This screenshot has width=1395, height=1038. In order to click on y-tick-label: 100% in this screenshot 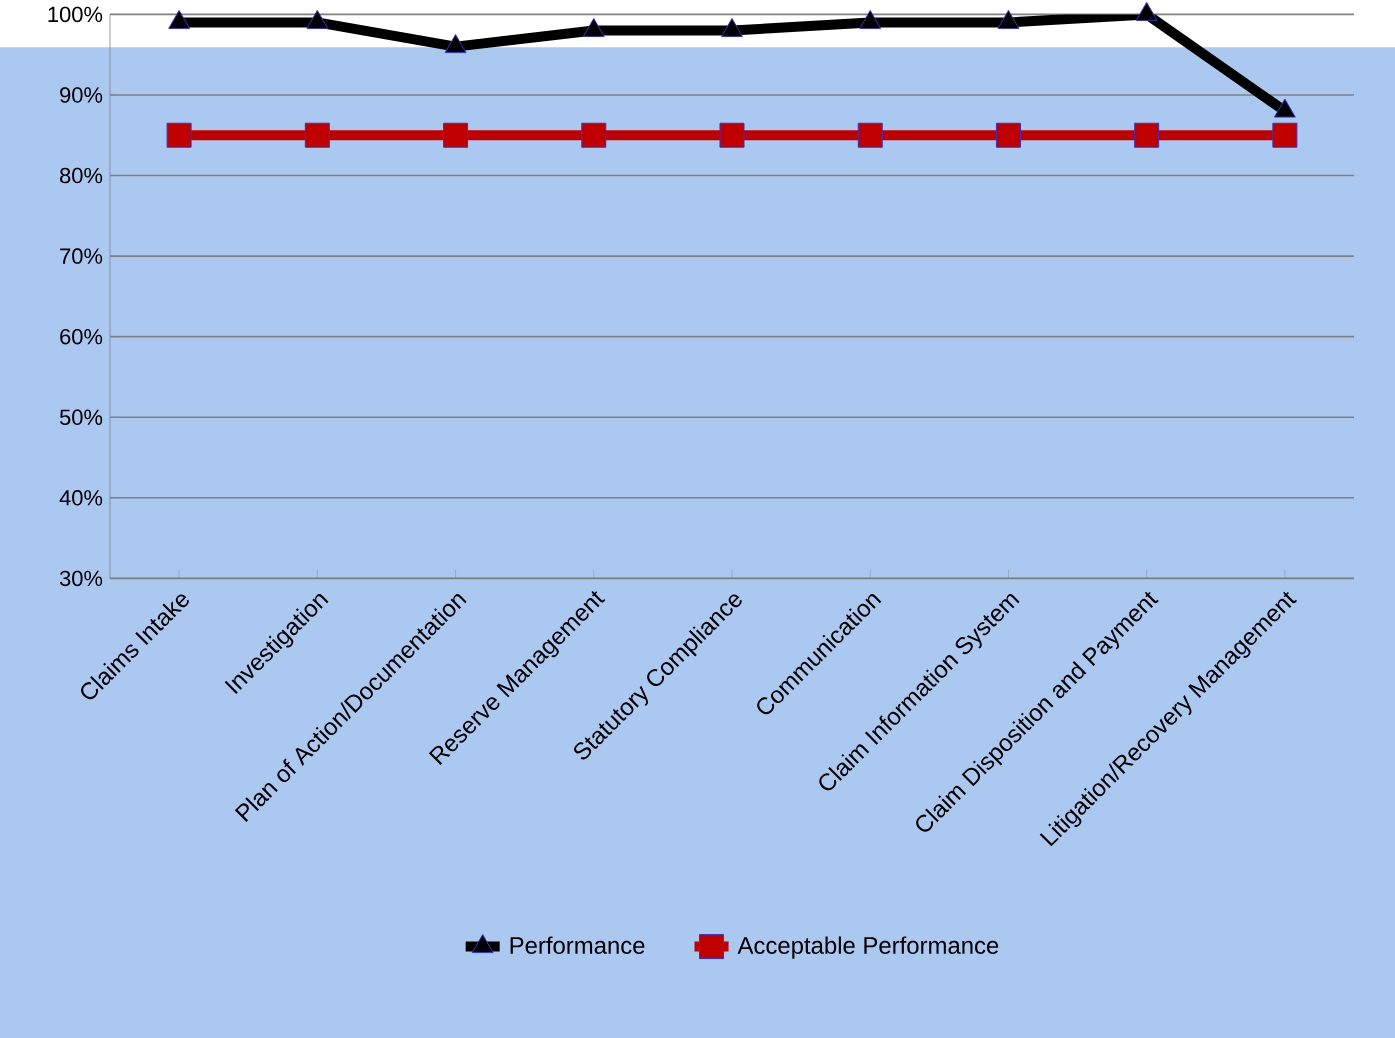, I will do `click(75, 14)`.